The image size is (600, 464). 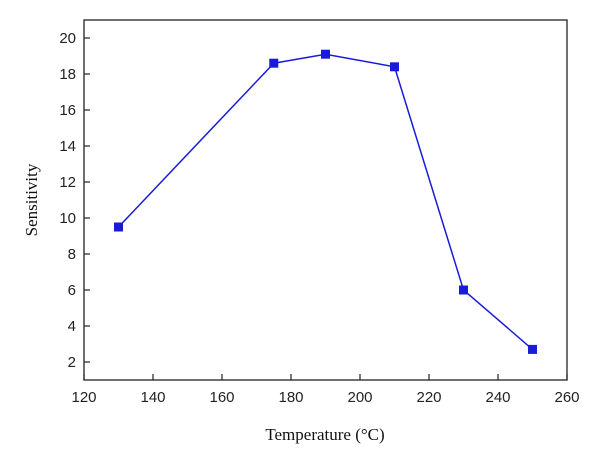 What do you see at coordinates (72, 362) in the screenshot?
I see `y-tick-label: 2` at bounding box center [72, 362].